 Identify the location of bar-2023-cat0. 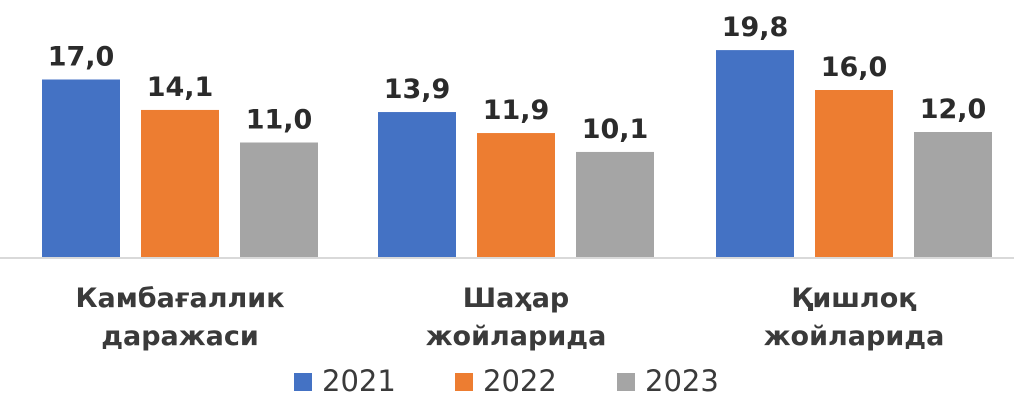
(279, 200).